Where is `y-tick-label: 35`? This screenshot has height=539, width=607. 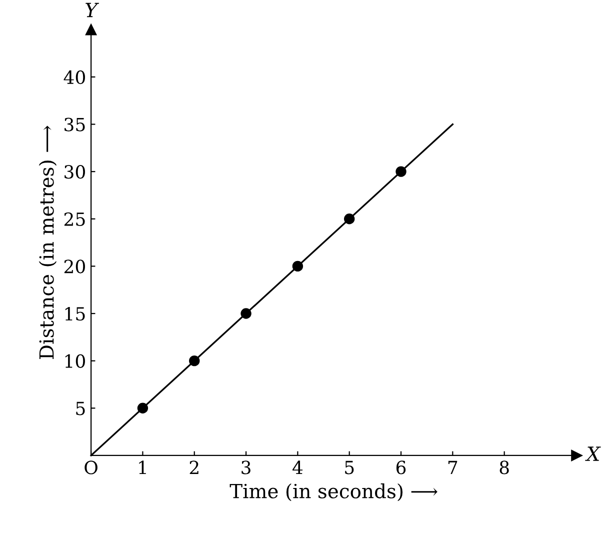 y-tick-label: 35 is located at coordinates (74, 125).